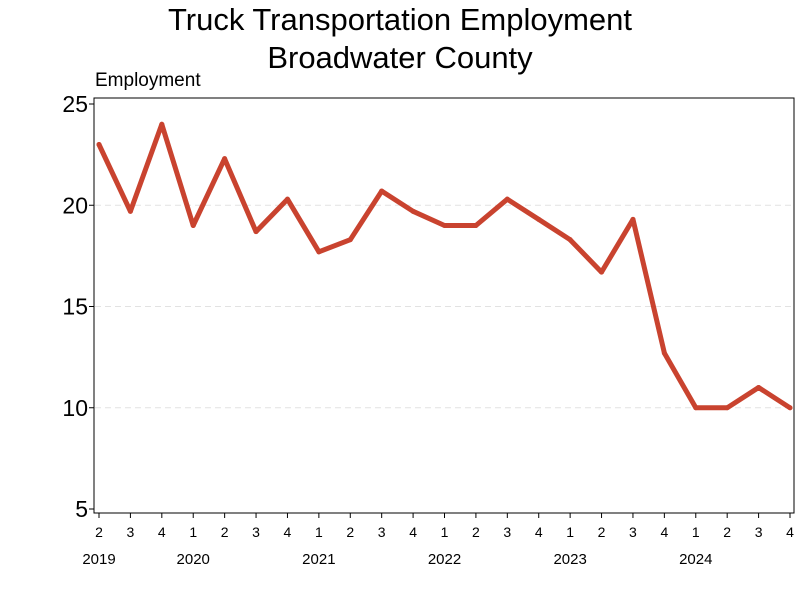 This screenshot has width=800, height=600. Describe the element at coordinates (148, 80) in the screenshot. I see `y-axis-label: Employment` at that location.